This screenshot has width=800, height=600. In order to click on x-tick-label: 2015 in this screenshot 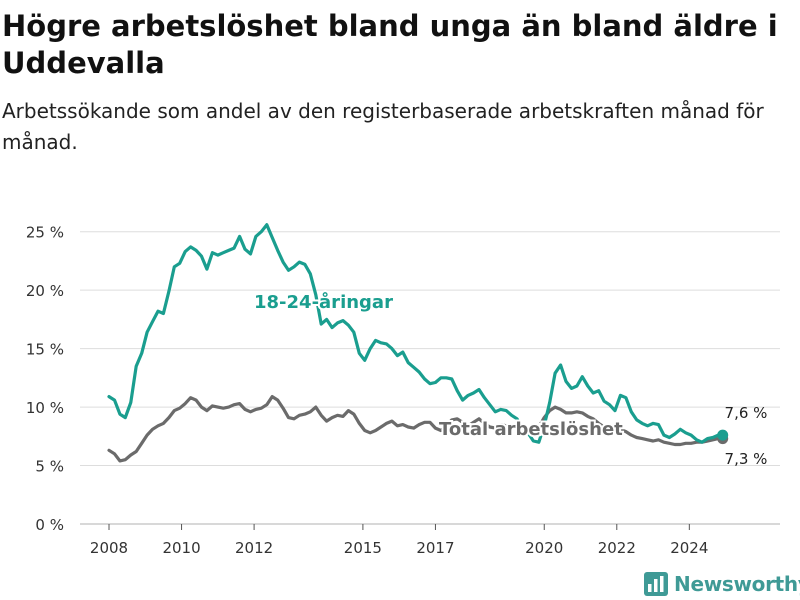, I will do `click(363, 548)`.